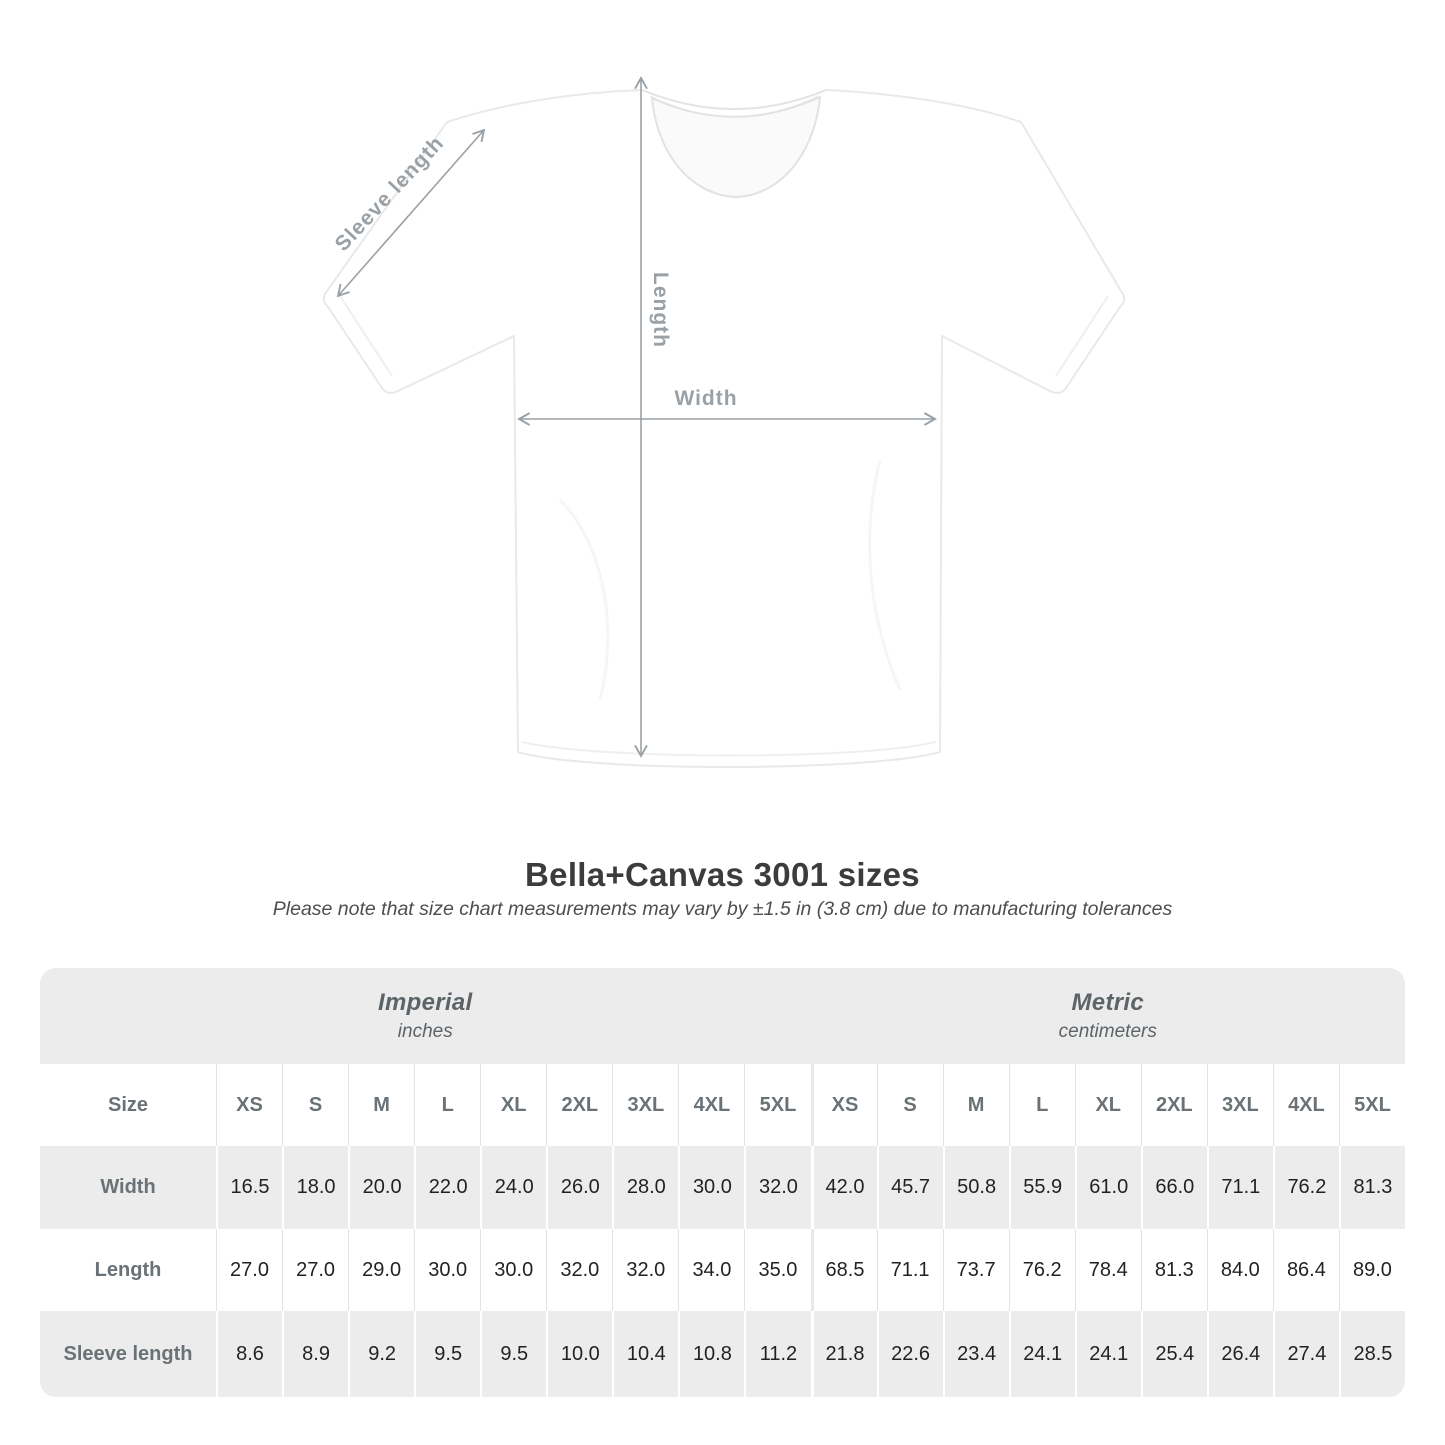 The height and width of the screenshot is (1445, 1445). What do you see at coordinates (975, 1270) in the screenshot?
I see `cell-metric-value: 73.7` at bounding box center [975, 1270].